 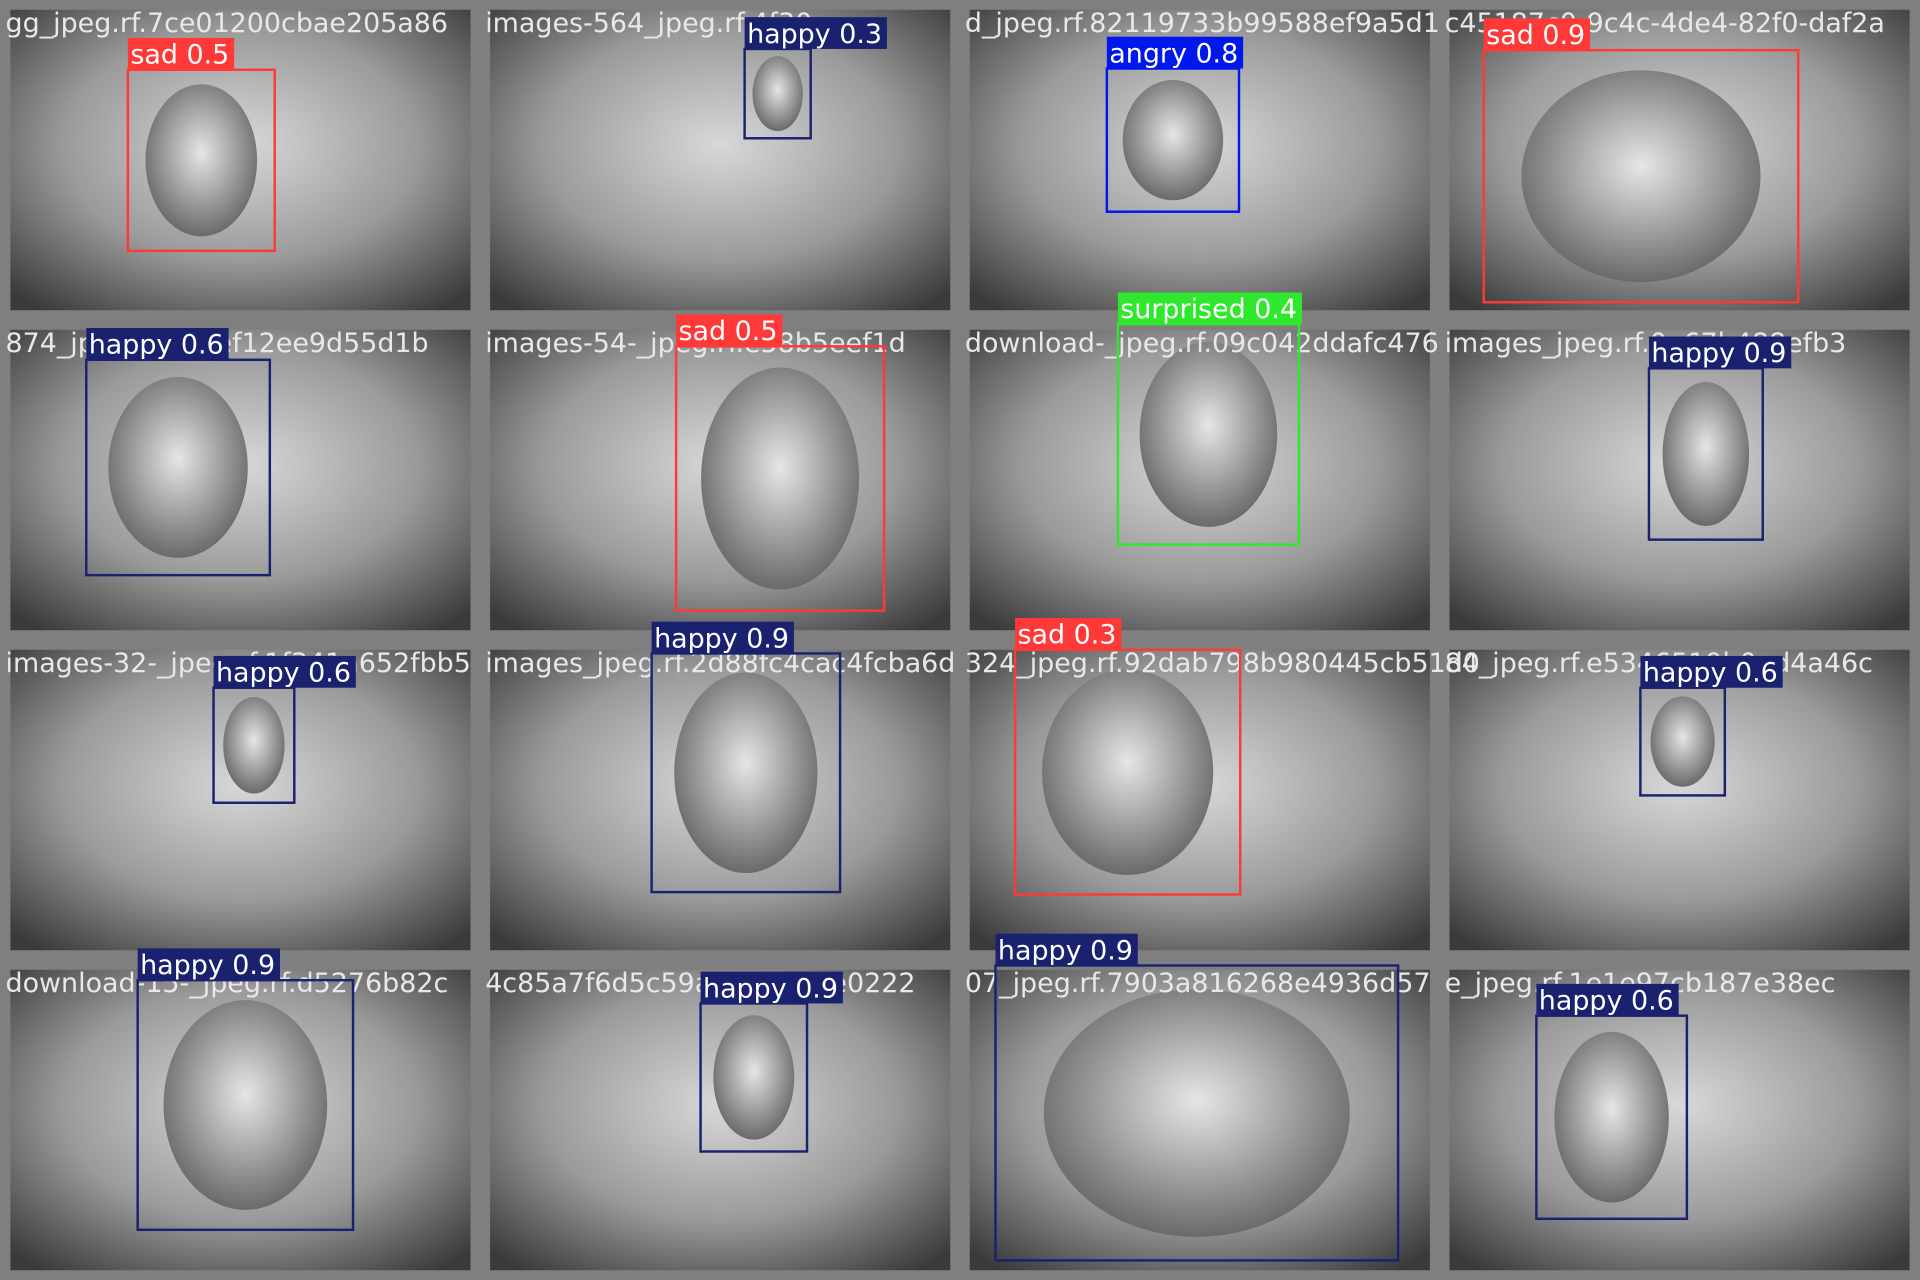 I want to click on filename: gg_jpeg.rf.7ce01200cbae205a86, so click(x=227, y=23).